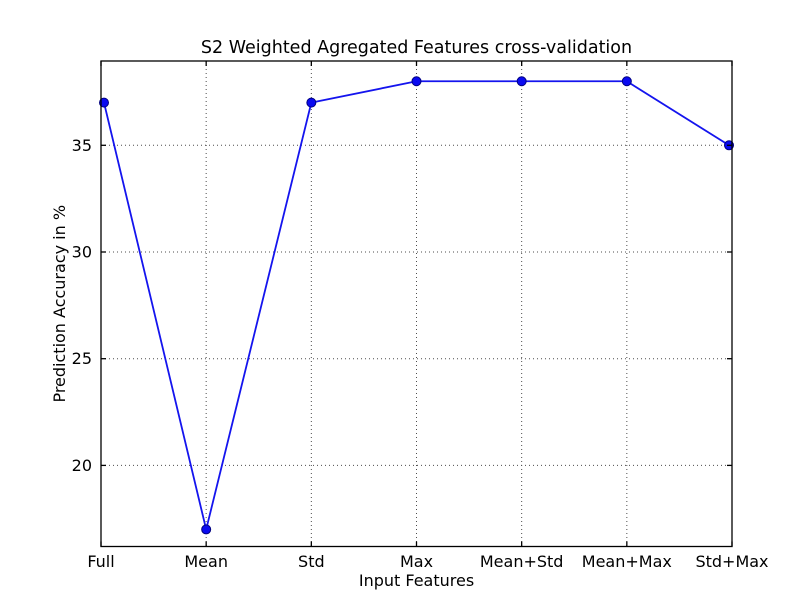 Image resolution: width=812 pixels, height=612 pixels. Describe the element at coordinates (522, 561) in the screenshot. I see `x-tick-label: Mean+Std` at that location.